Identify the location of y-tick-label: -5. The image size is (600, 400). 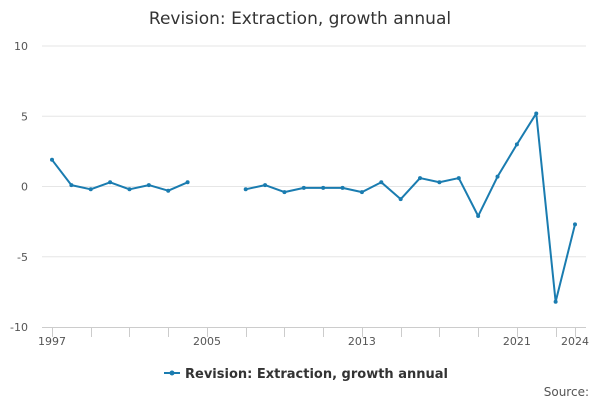
(22, 257).